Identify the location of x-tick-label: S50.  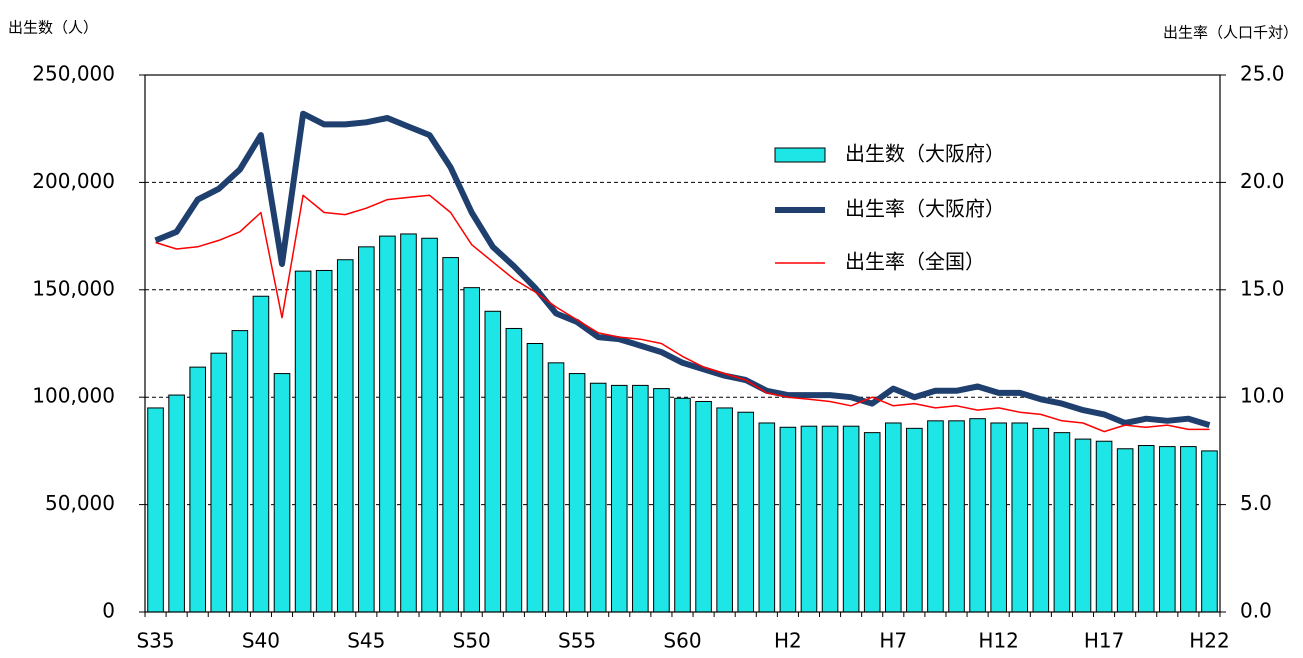
(472, 641).